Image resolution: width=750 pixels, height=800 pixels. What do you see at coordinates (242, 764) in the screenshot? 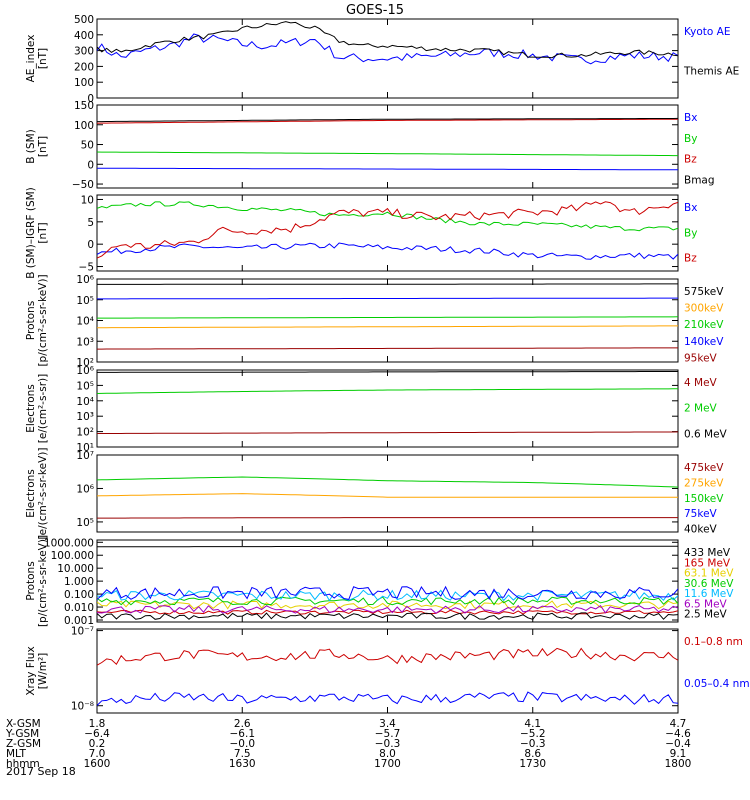
I see `ephemeris-value: 1630` at bounding box center [242, 764].